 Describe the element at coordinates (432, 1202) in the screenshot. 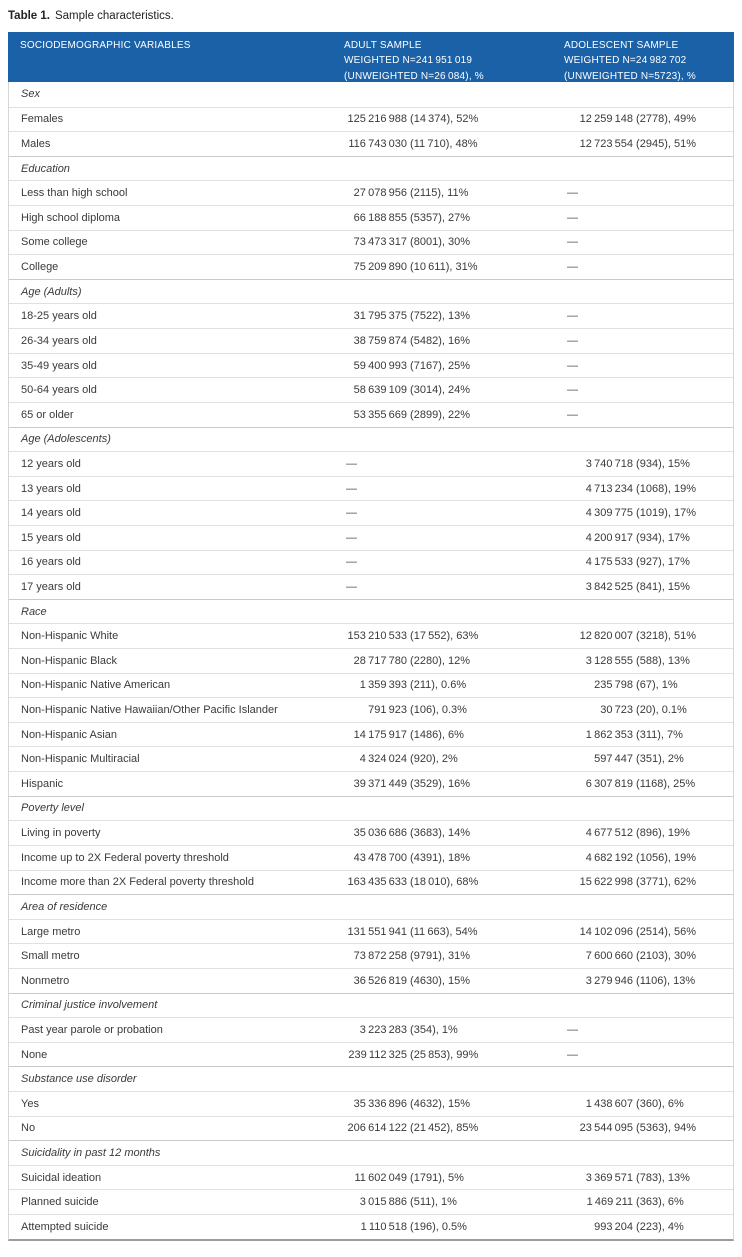

I see `cell-detail: (511), 1%` at that location.